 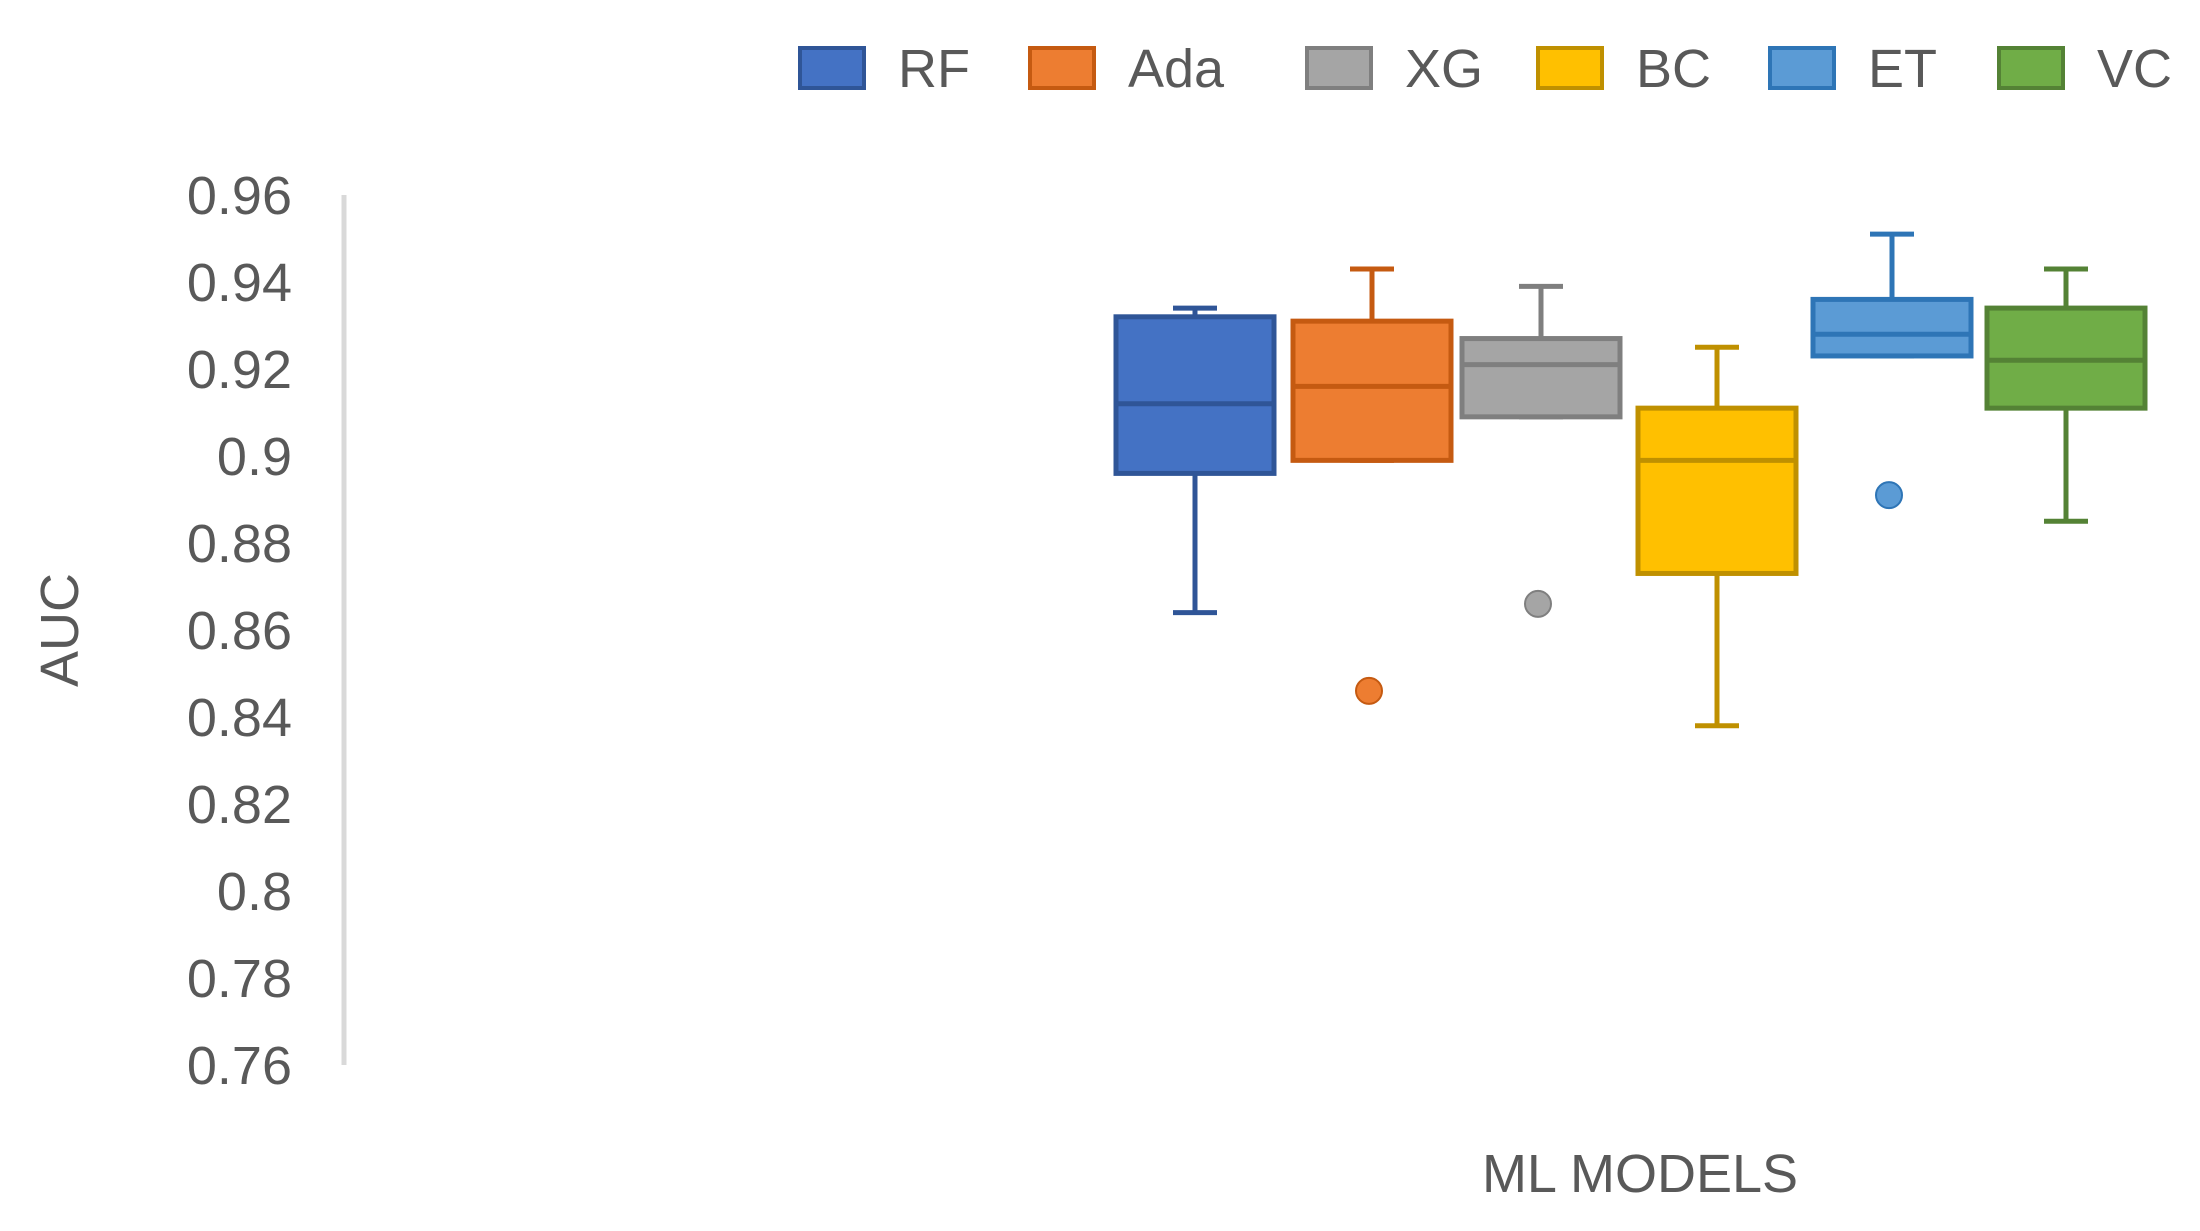 What do you see at coordinates (1640, 1174) in the screenshot?
I see `x-axis-title: ML MODELS` at bounding box center [1640, 1174].